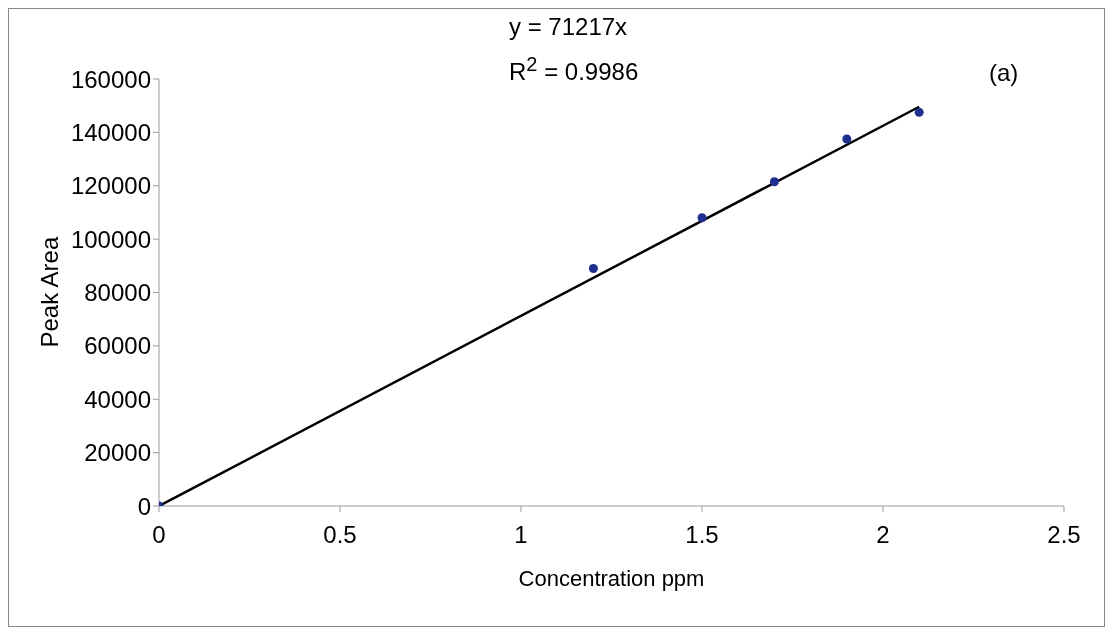  I want to click on annotation: (a), so click(1004, 73).